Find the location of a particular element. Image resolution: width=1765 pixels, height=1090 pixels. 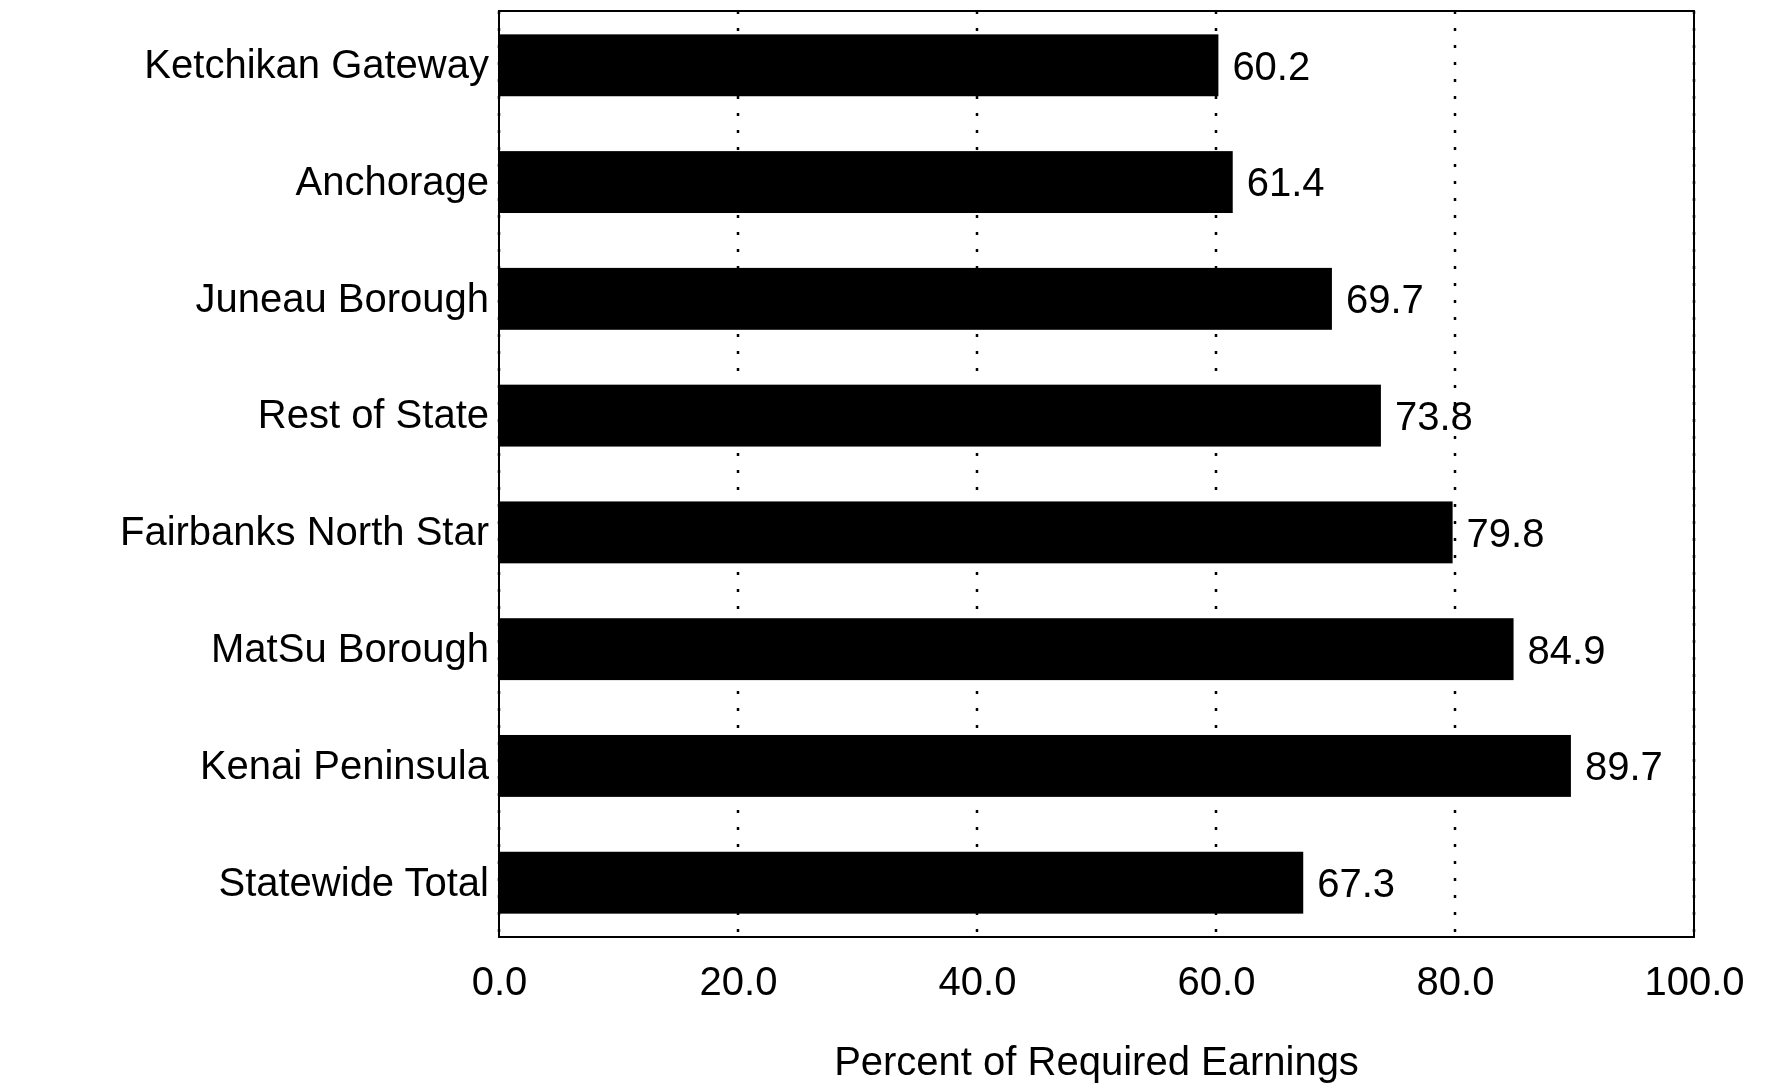

x-tick-label: 20.0 is located at coordinates (738, 981).